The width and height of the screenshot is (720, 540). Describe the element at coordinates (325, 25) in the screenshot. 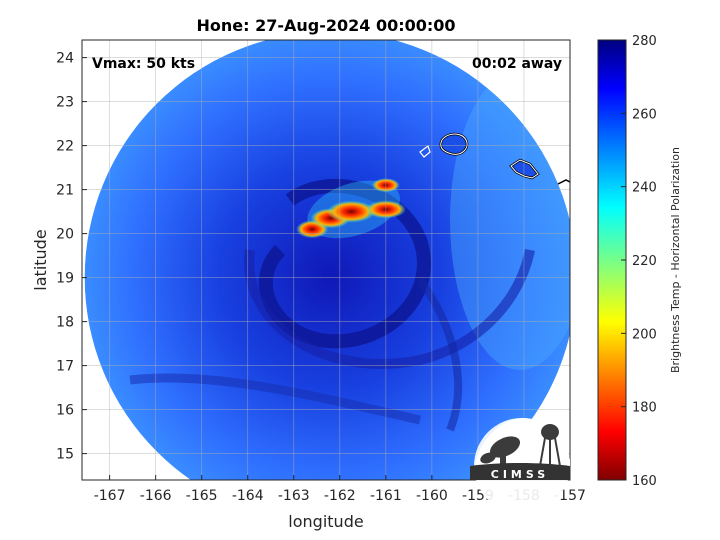

I see `chart-title: Hone: 27-Aug-2024 00:00:00` at that location.